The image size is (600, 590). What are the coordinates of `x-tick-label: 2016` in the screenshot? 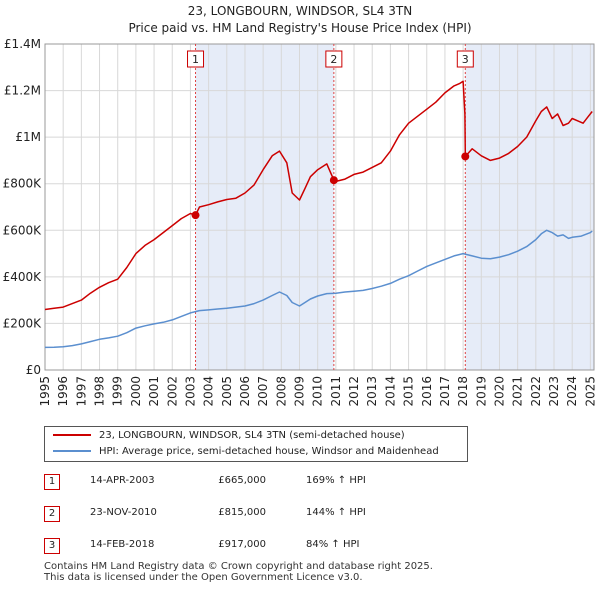 It's located at (427, 391).